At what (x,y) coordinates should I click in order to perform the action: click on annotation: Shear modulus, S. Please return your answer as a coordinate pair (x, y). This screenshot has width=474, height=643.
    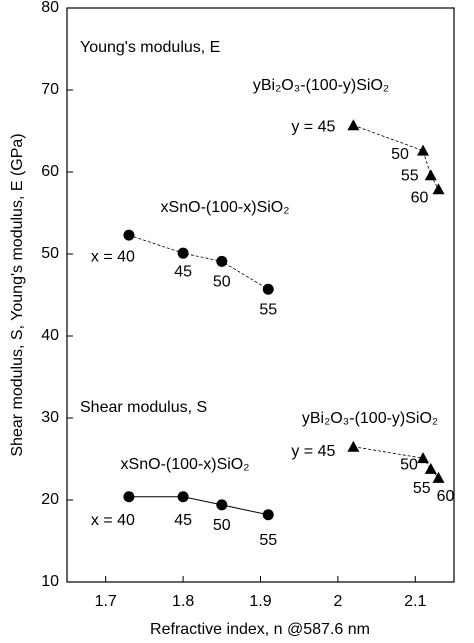
    Looking at the image, I should click on (143, 407).